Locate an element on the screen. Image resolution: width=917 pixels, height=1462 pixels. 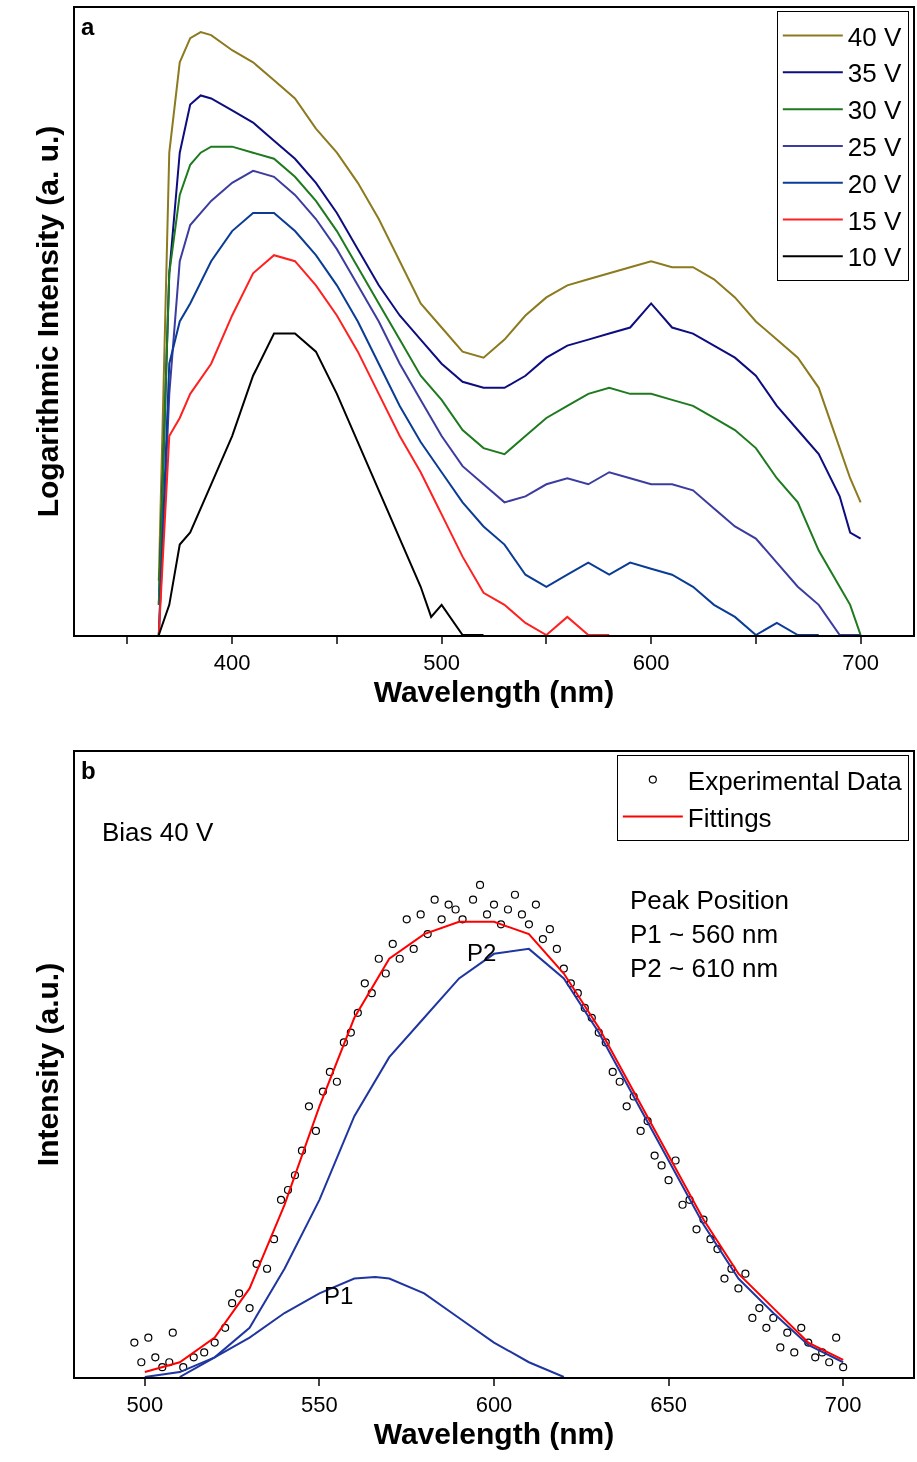
annotation: P2 is located at coordinates (482, 952).